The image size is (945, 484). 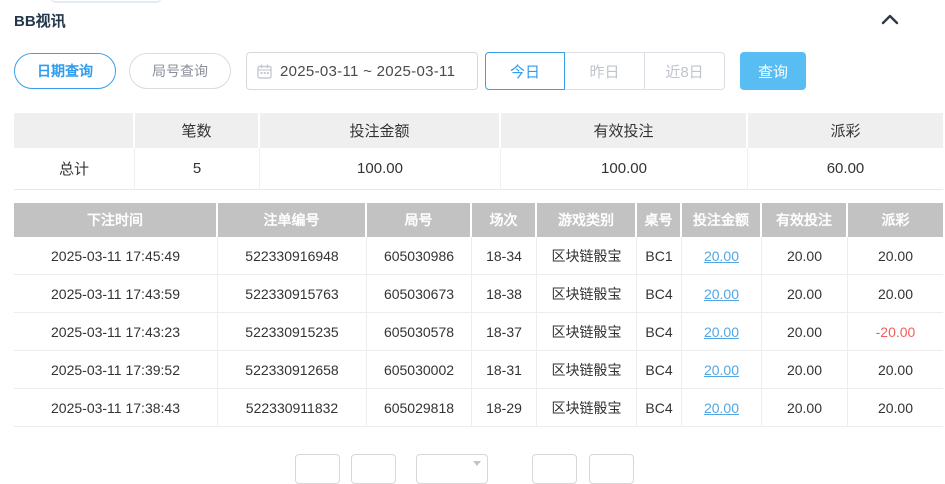 What do you see at coordinates (659, 256) in the screenshot?
I see `table-no-cell: BC1` at bounding box center [659, 256].